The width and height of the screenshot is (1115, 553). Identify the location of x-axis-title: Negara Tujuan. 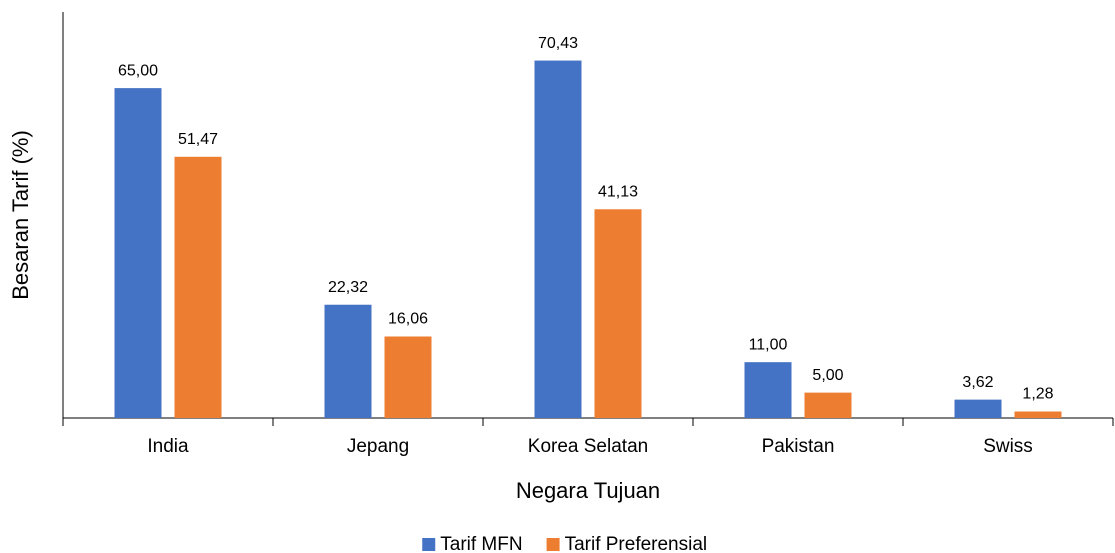
(588, 490).